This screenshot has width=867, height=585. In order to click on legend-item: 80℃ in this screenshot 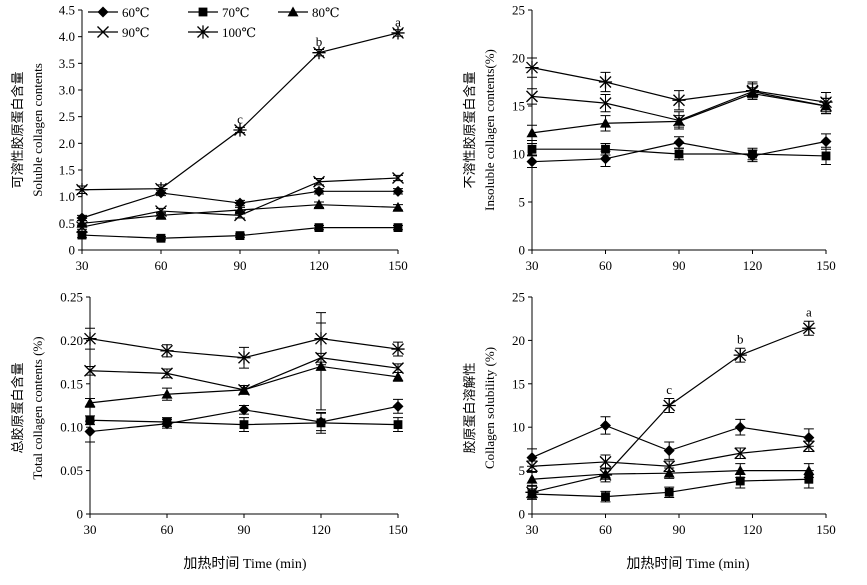, I will do `click(309, 12)`.